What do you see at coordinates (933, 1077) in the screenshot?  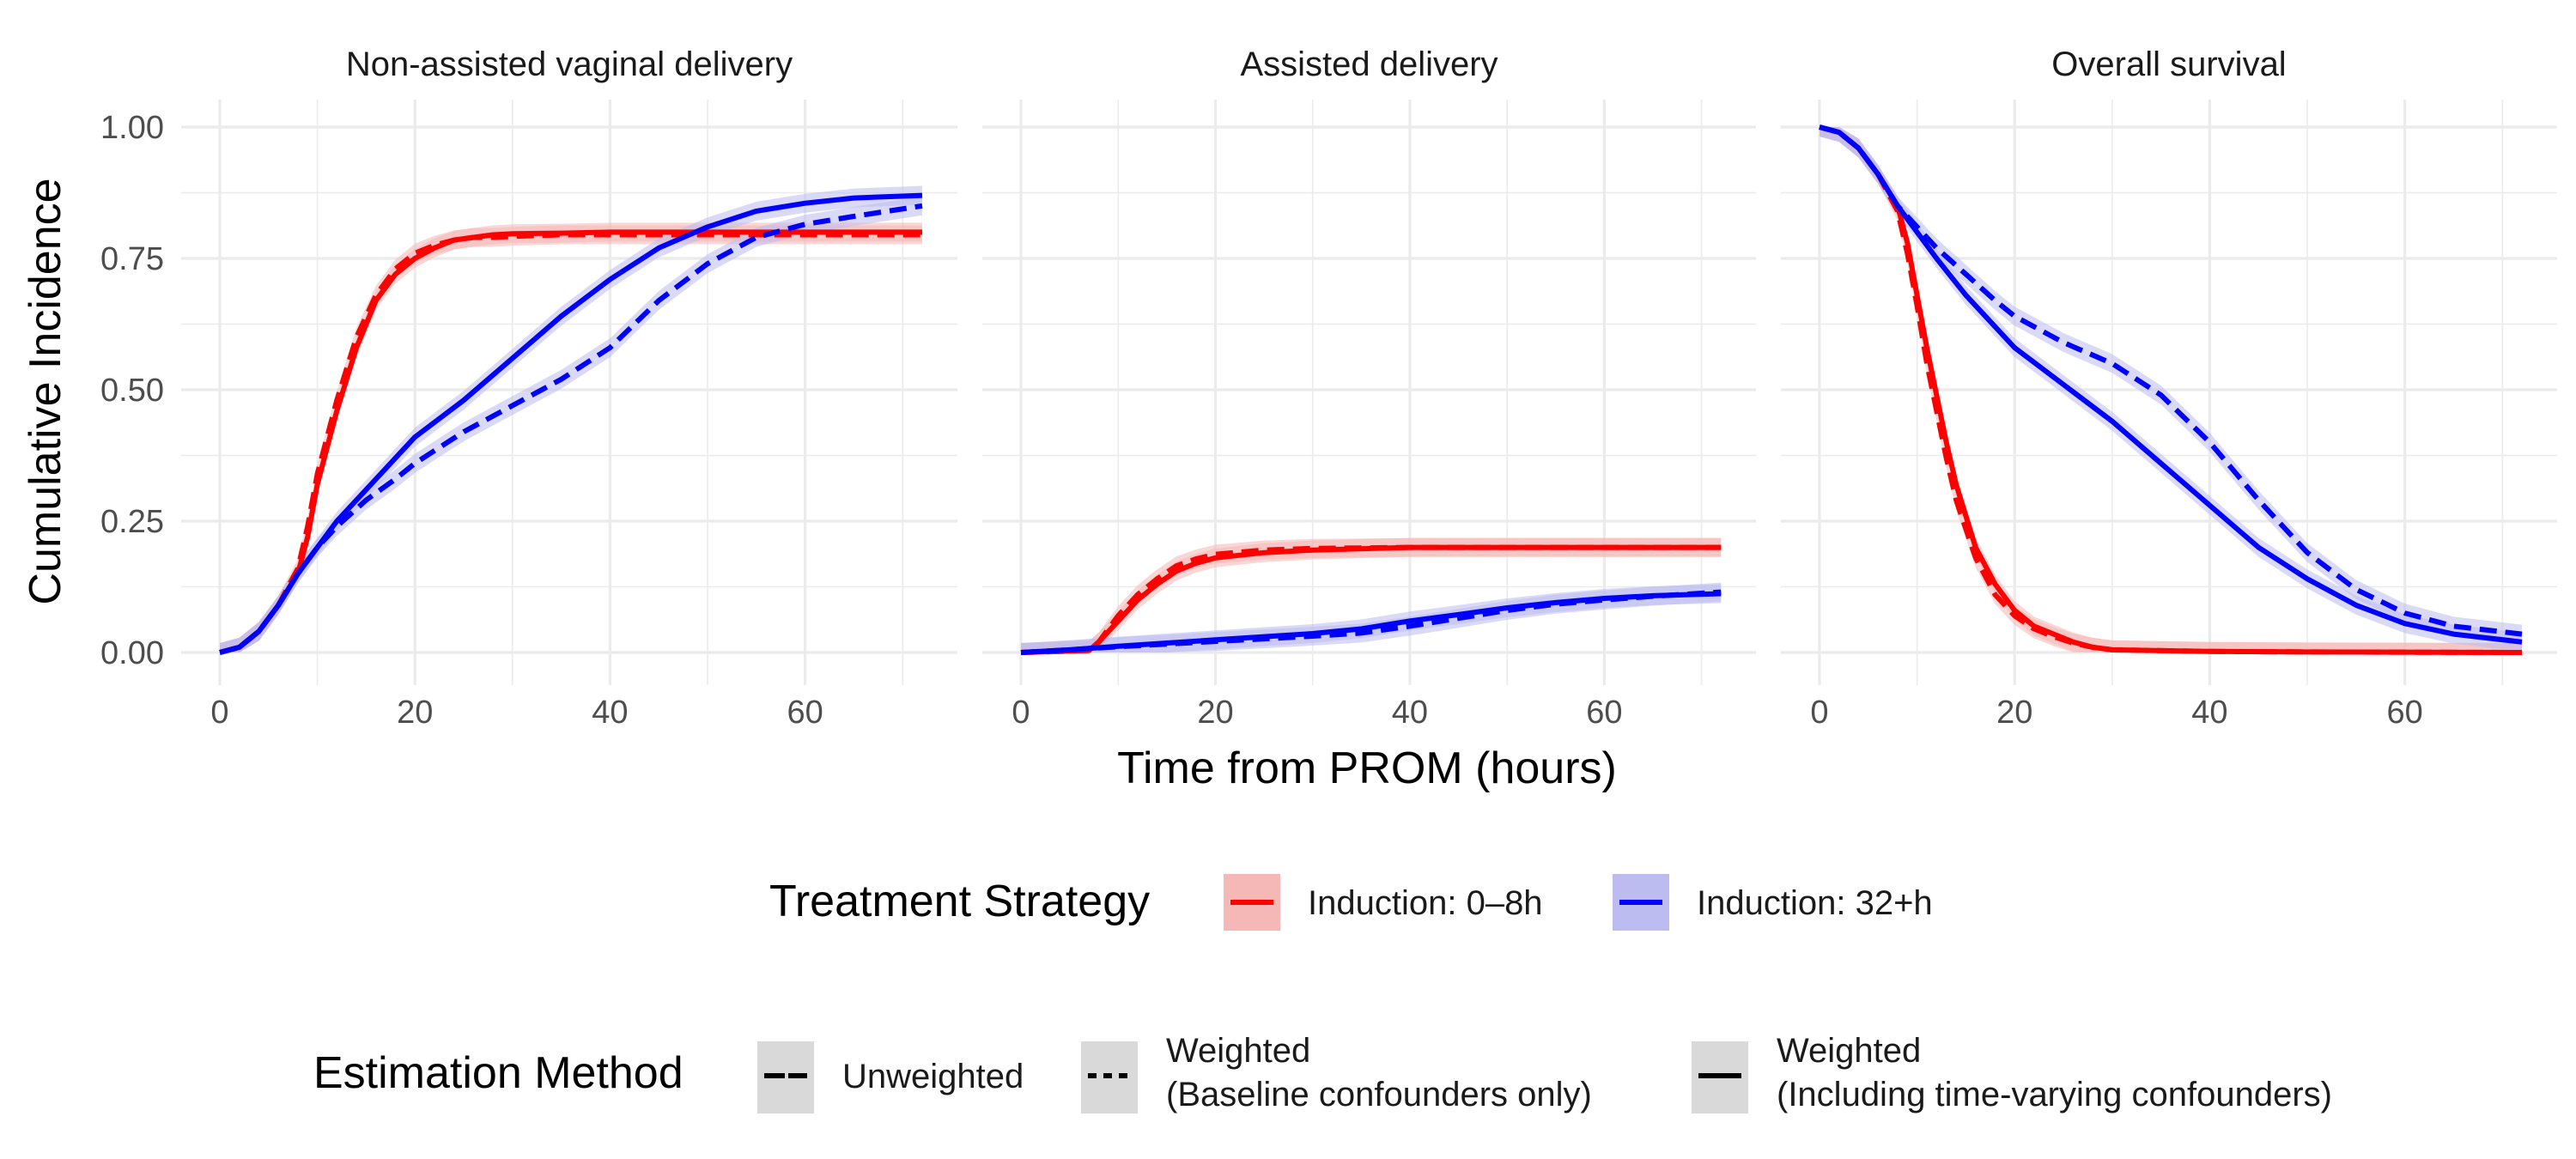 I see `legend-method-label: Unweighted` at bounding box center [933, 1077].